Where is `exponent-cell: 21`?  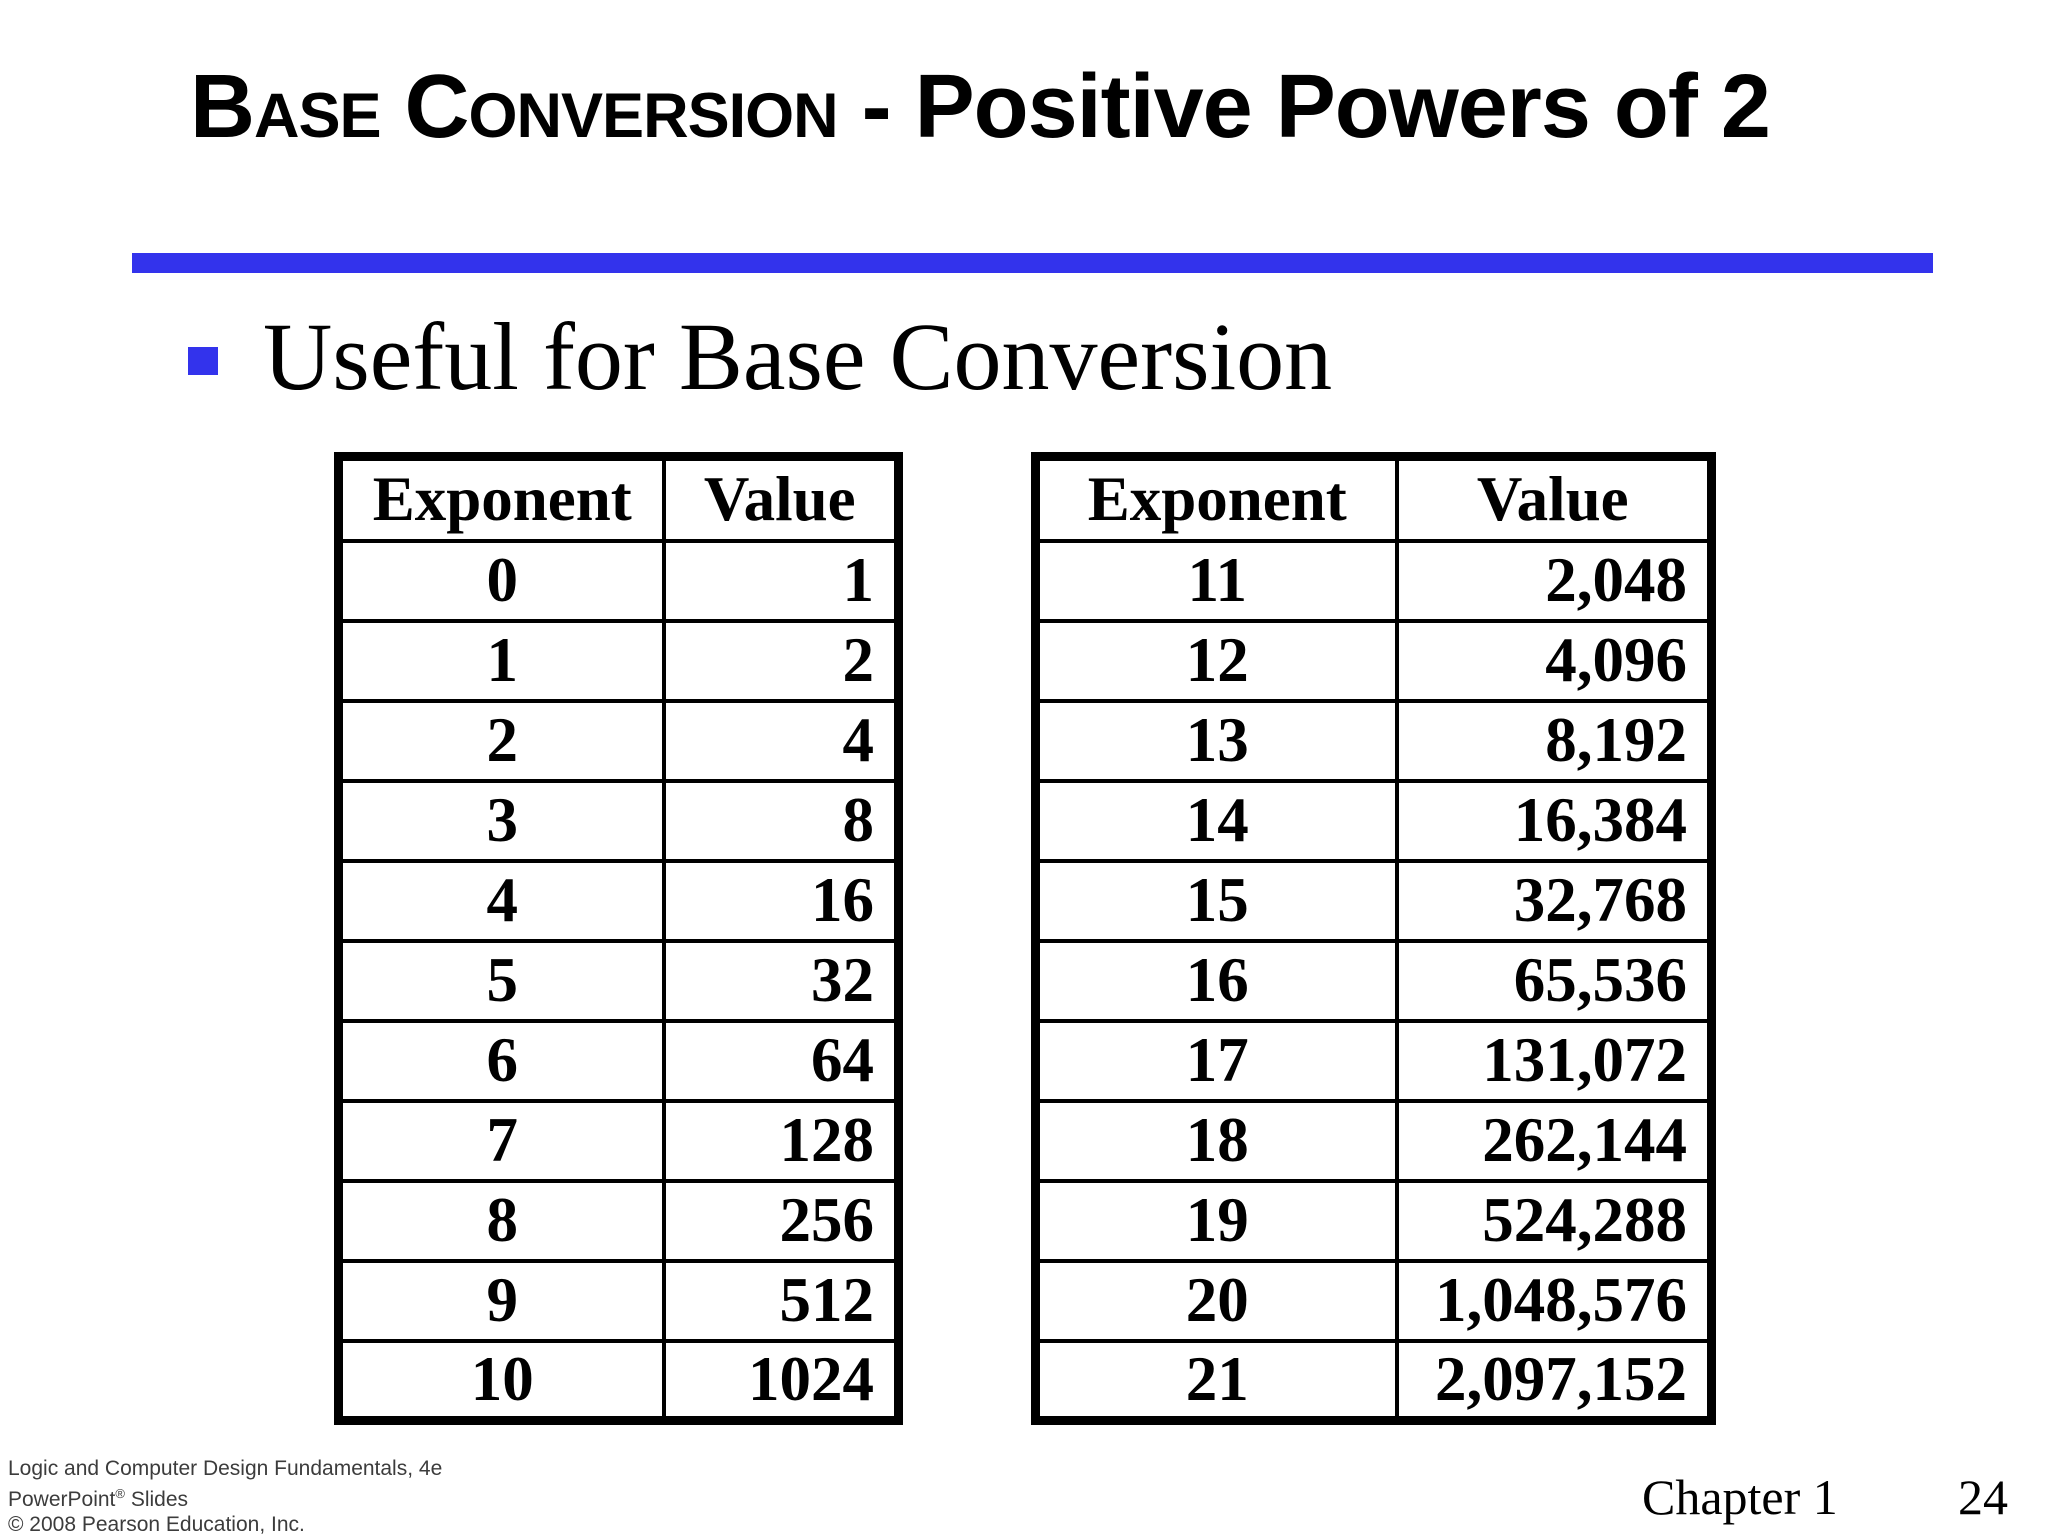
exponent-cell: 21 is located at coordinates (1216, 1380).